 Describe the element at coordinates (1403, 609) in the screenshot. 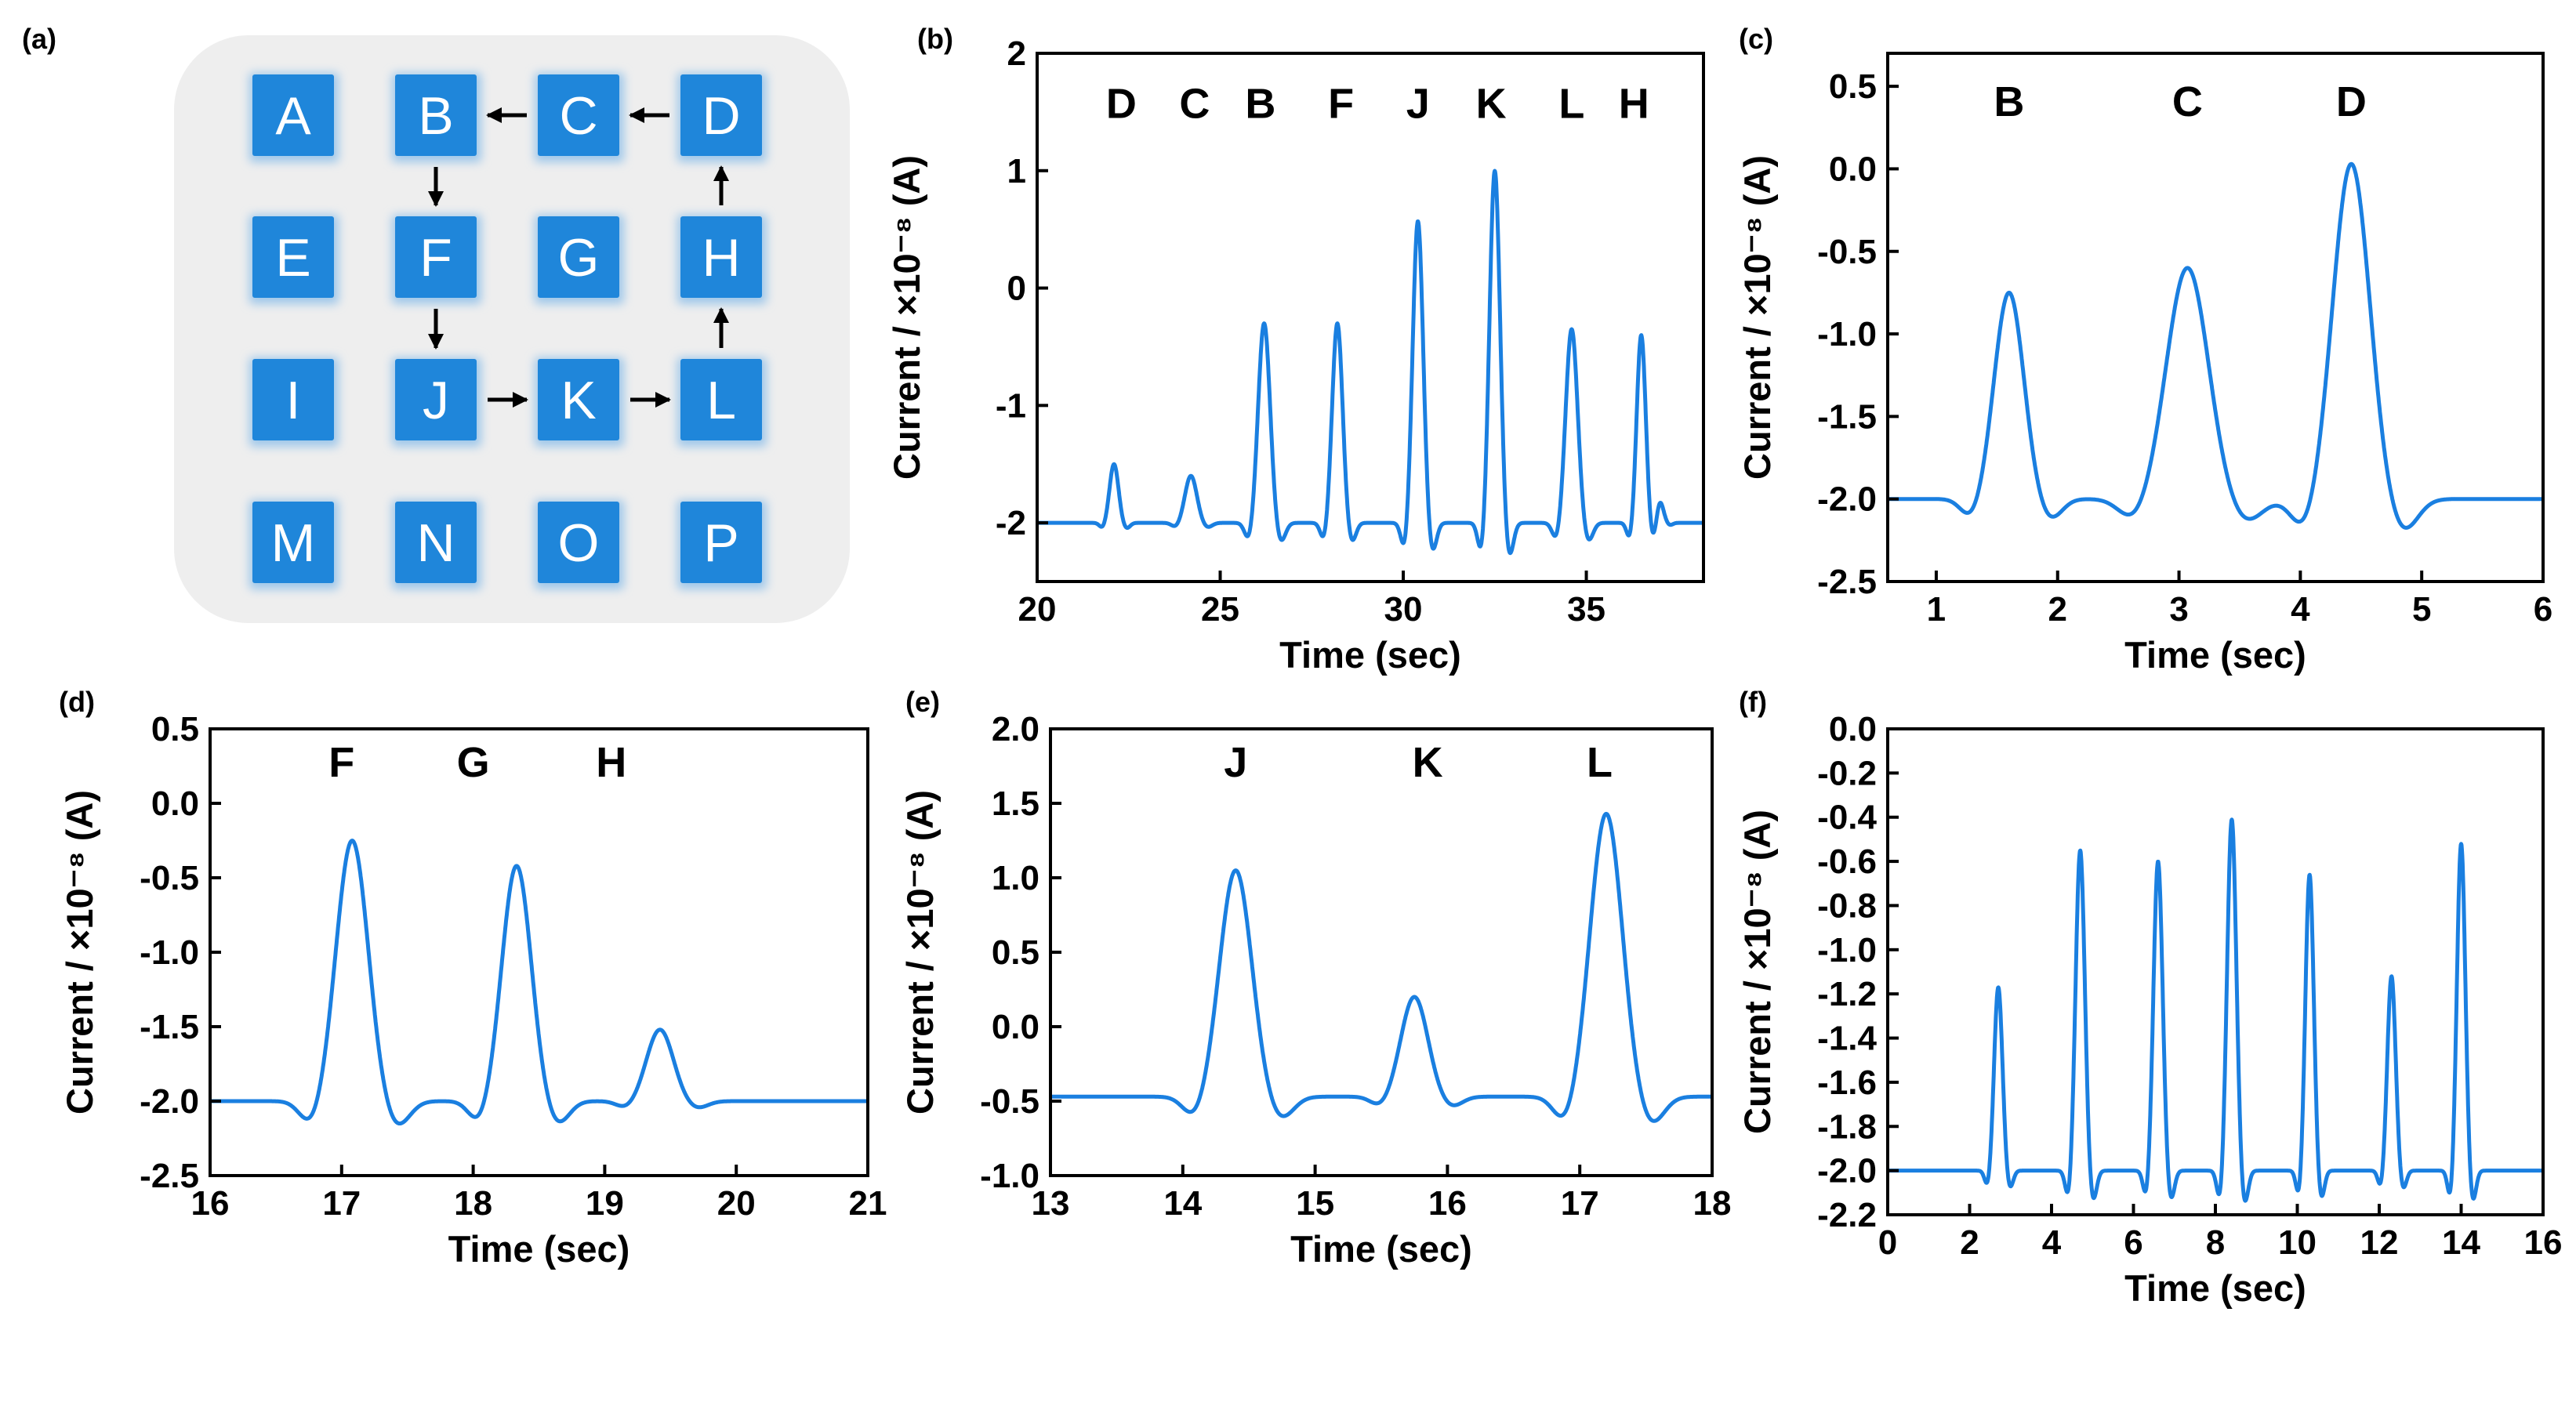

I see `x-tick-label: 30` at that location.